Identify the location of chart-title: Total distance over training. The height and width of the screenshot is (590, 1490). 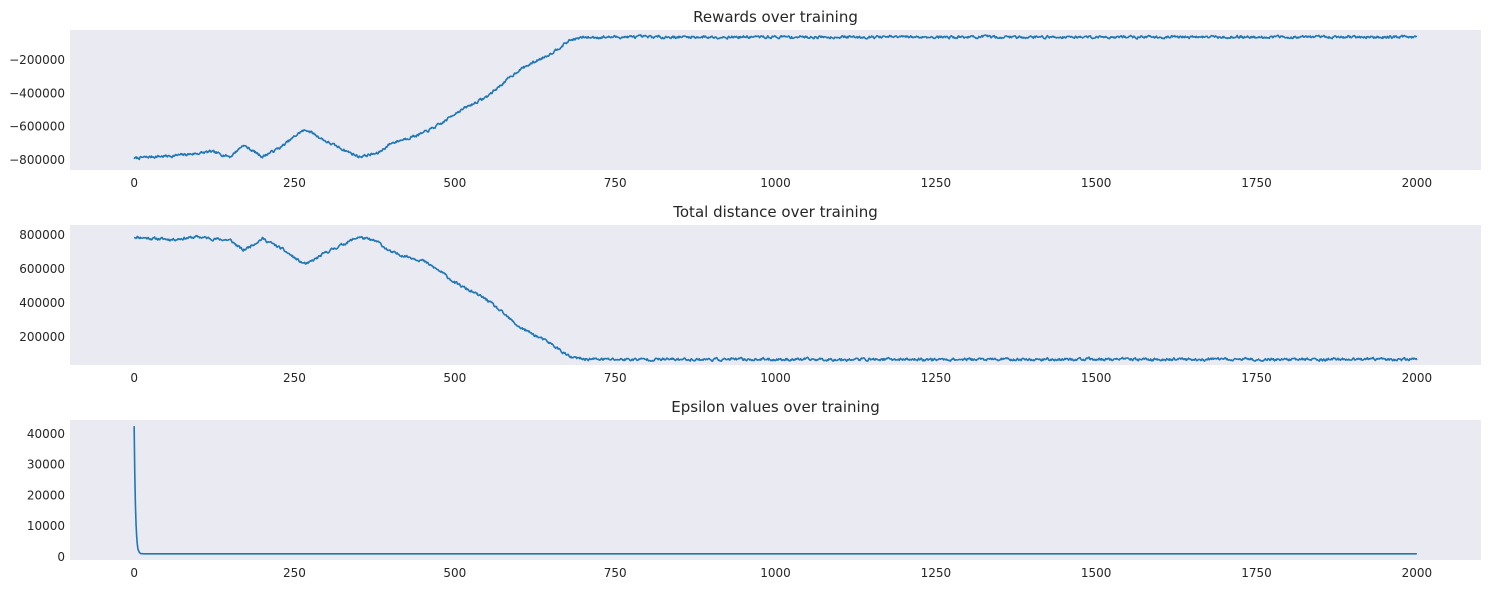
(774, 212).